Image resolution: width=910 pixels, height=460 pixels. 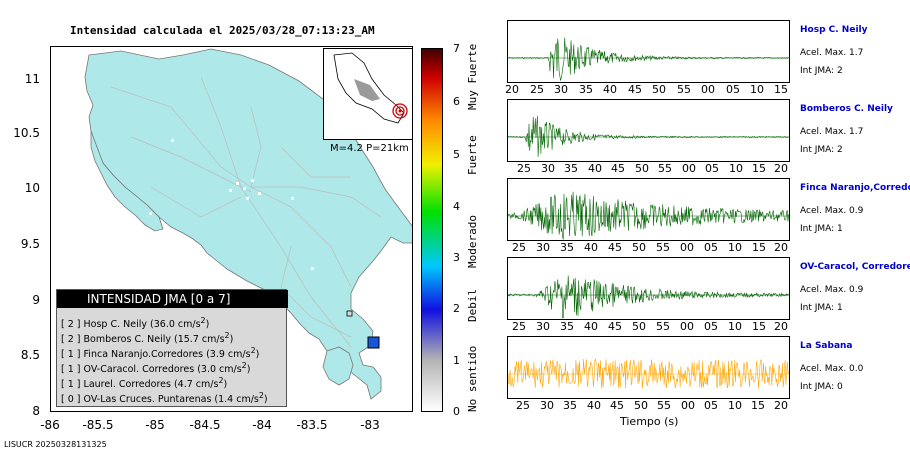 I want to click on y-tick-label: 9, so click(x=36, y=300).